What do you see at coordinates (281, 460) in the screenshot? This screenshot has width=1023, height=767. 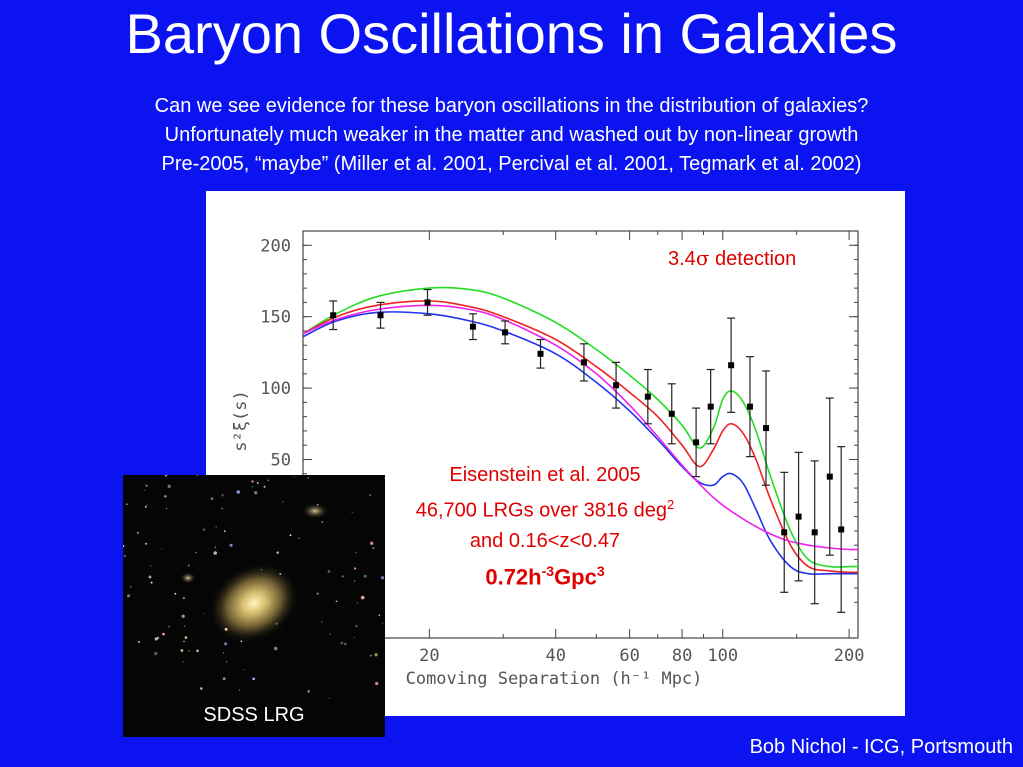 I see `y-tick-label: 50` at bounding box center [281, 460].